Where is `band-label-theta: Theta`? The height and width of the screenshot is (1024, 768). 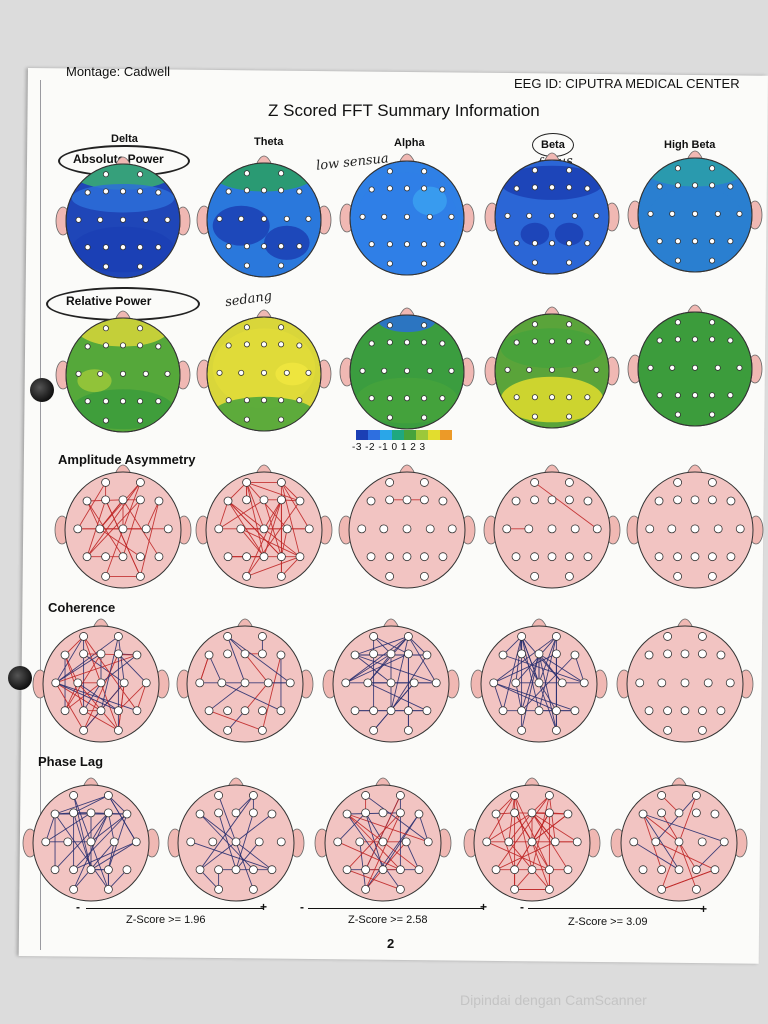 band-label-theta: Theta is located at coordinates (269, 142).